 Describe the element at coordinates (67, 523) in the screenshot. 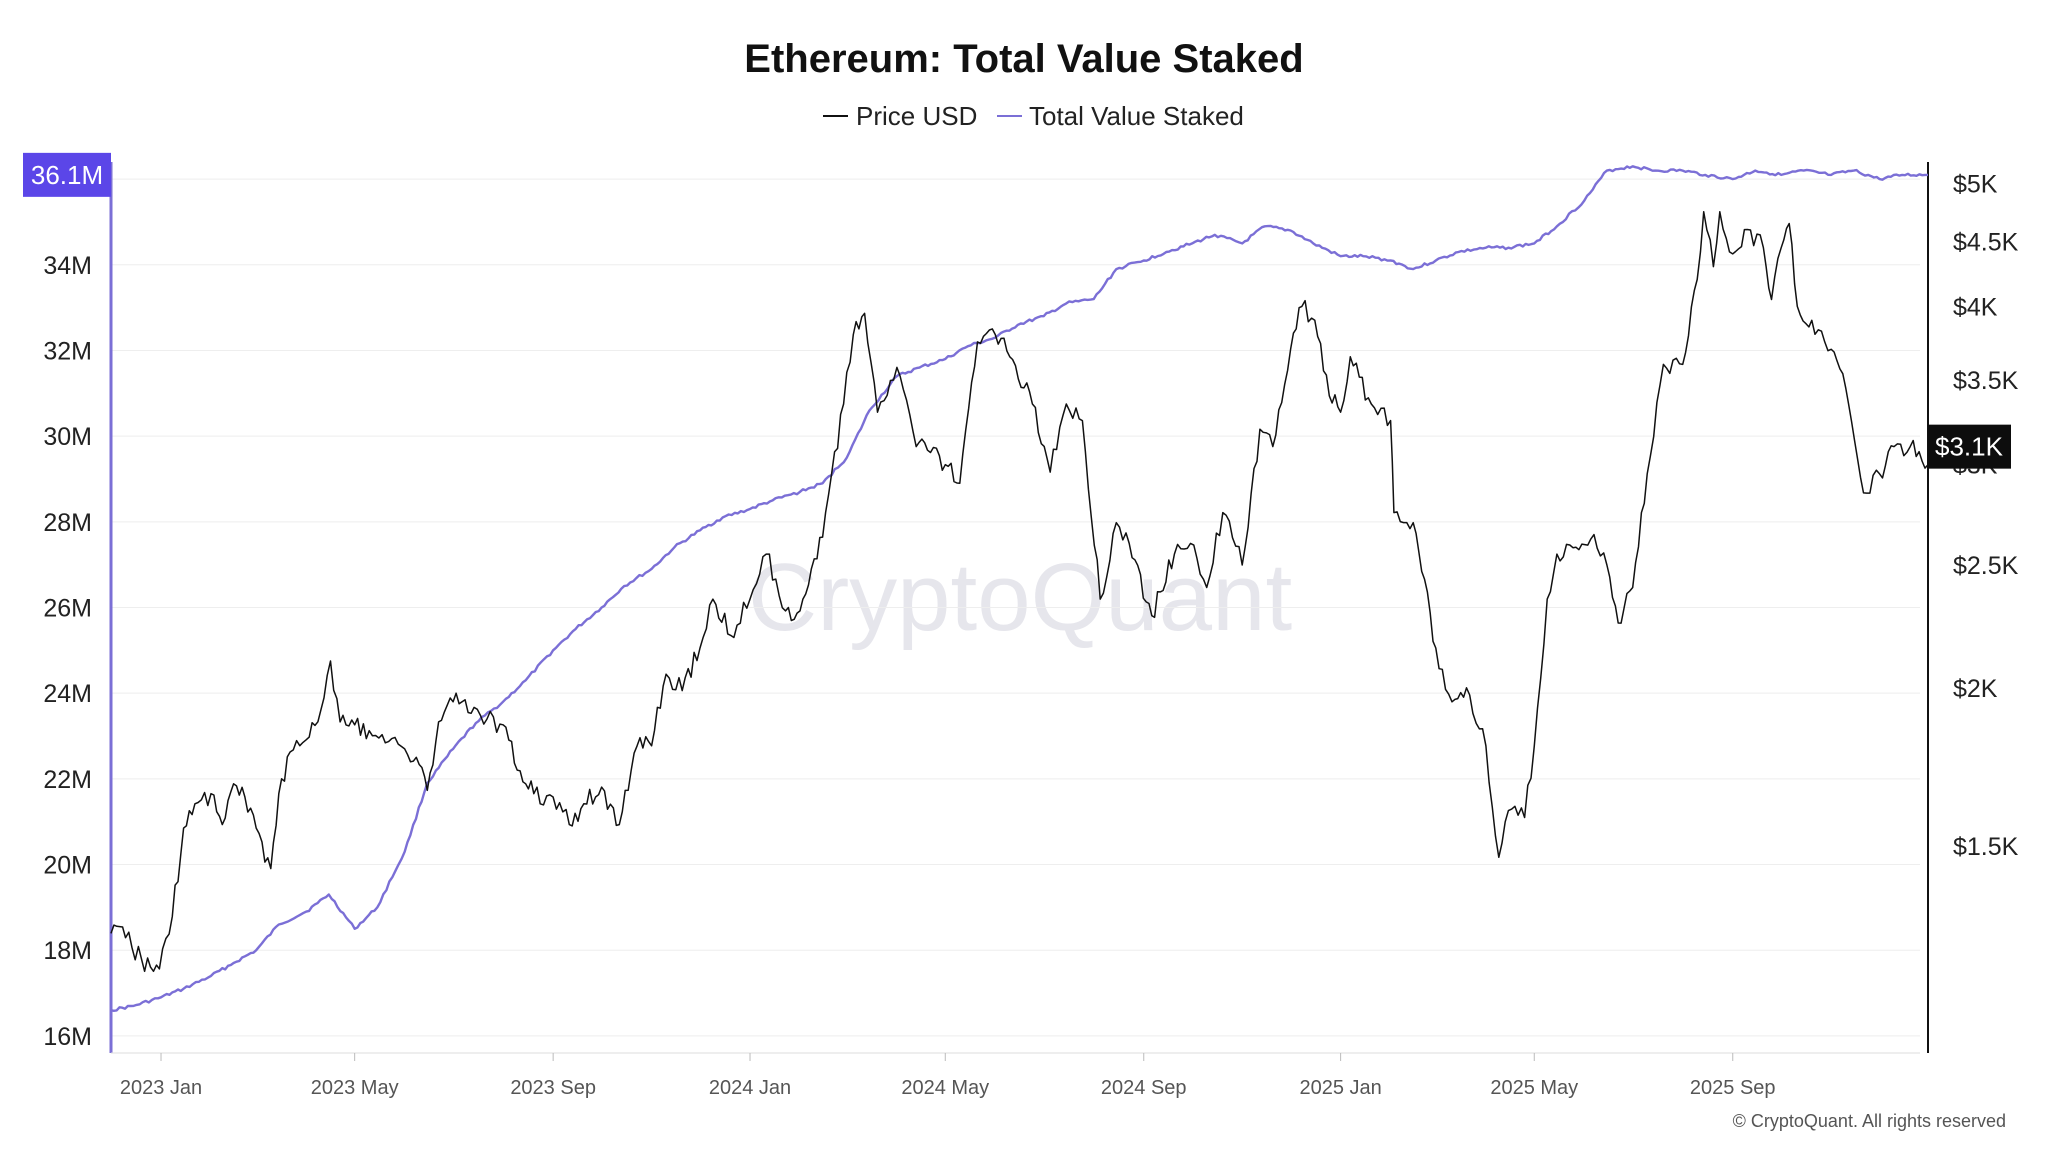

I see `left-tick-label: 28M` at that location.